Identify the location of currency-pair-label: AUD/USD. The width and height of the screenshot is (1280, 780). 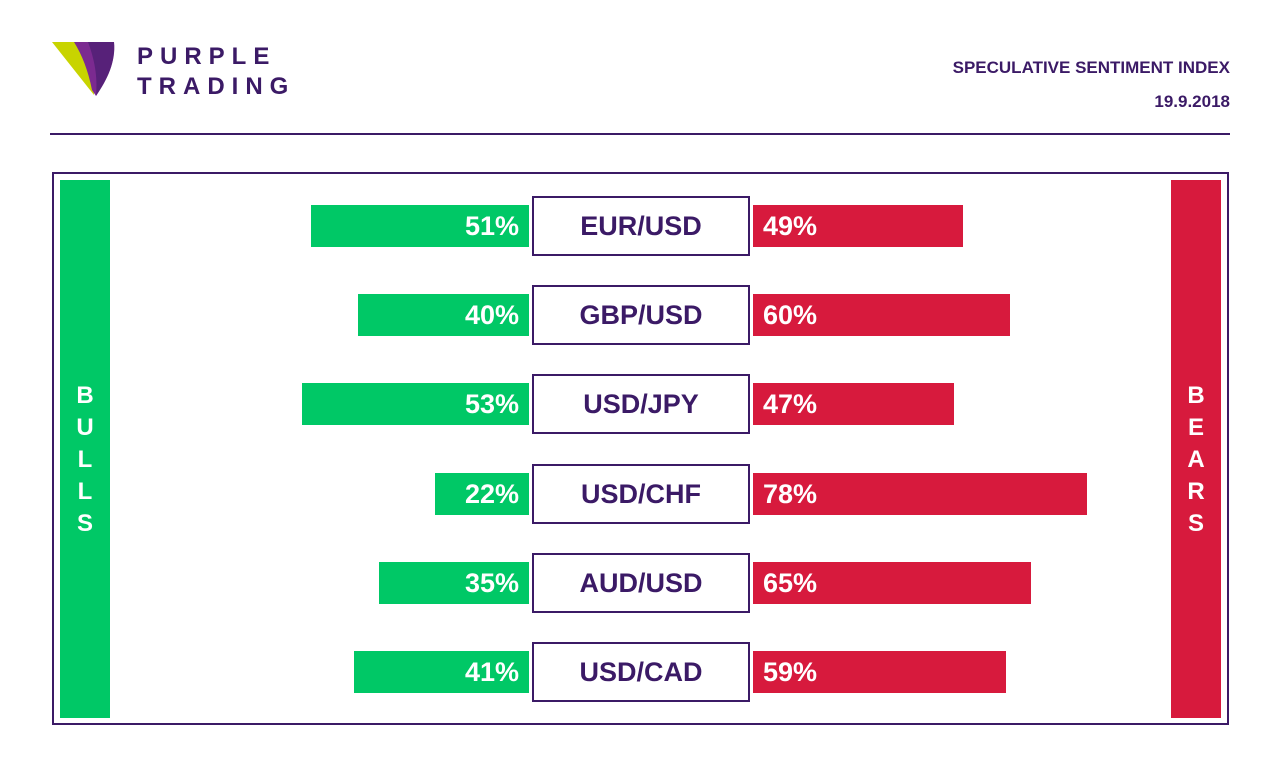
(641, 582).